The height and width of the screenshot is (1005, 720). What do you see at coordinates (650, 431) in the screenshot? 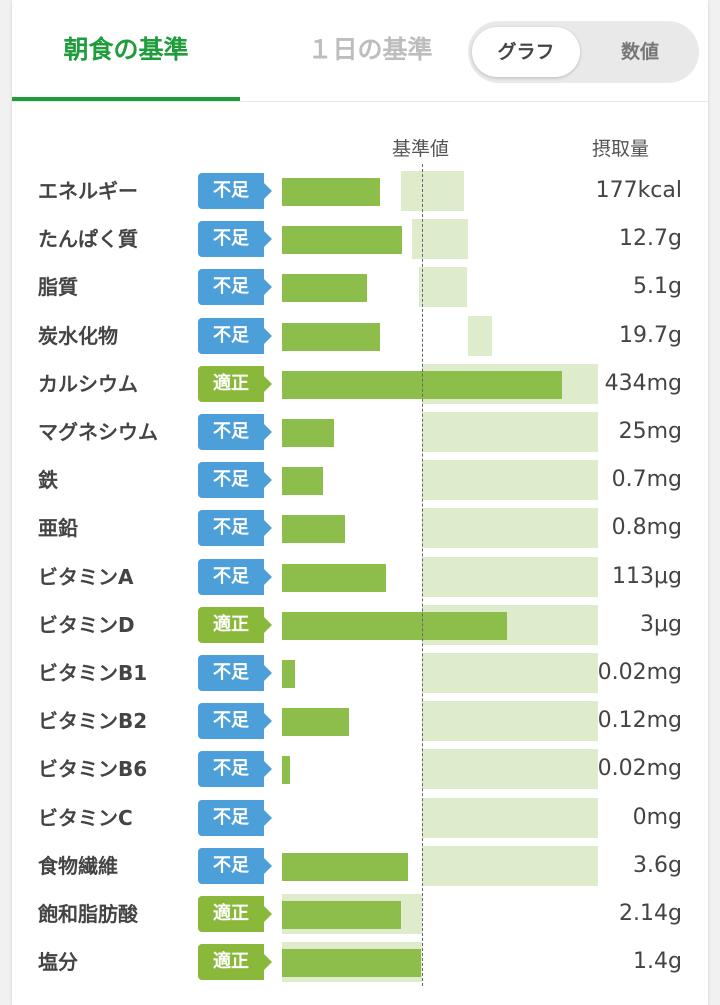
I see `intake-value: 25mg` at bounding box center [650, 431].